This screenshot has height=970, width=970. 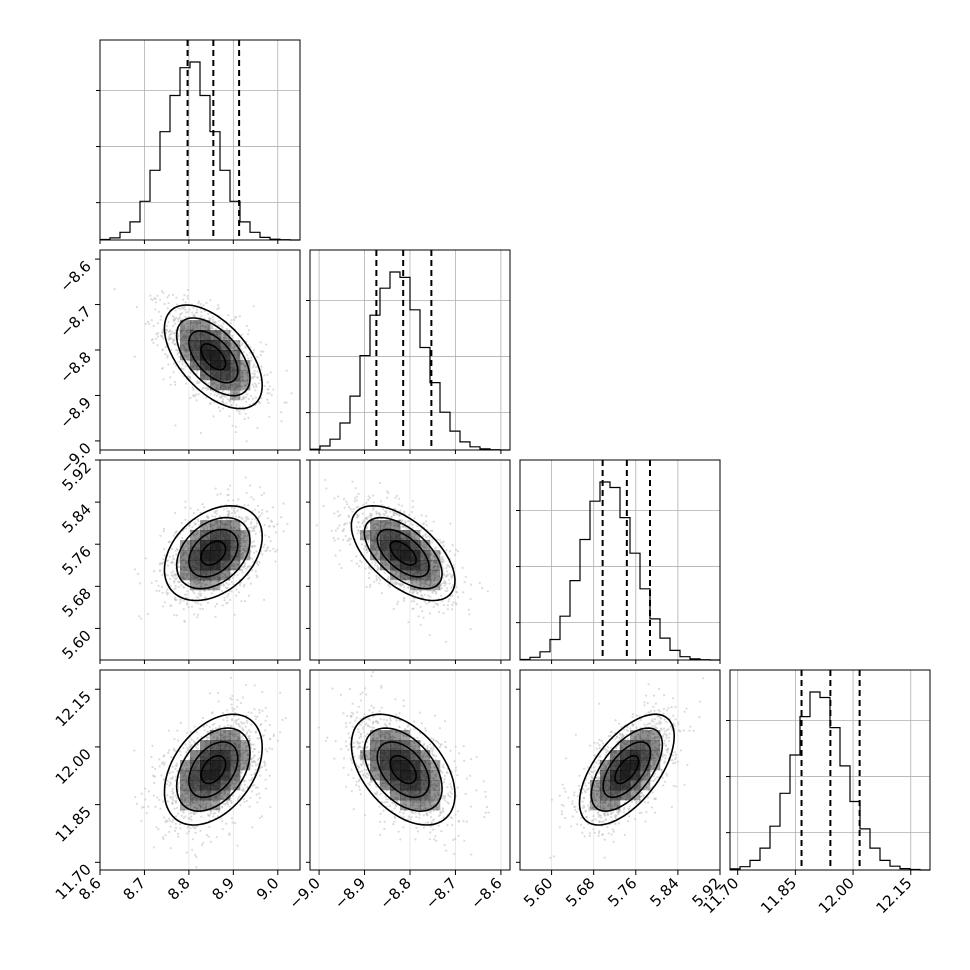 What do you see at coordinates (213, 357) in the screenshot?
I see `contour-line` at bounding box center [213, 357].